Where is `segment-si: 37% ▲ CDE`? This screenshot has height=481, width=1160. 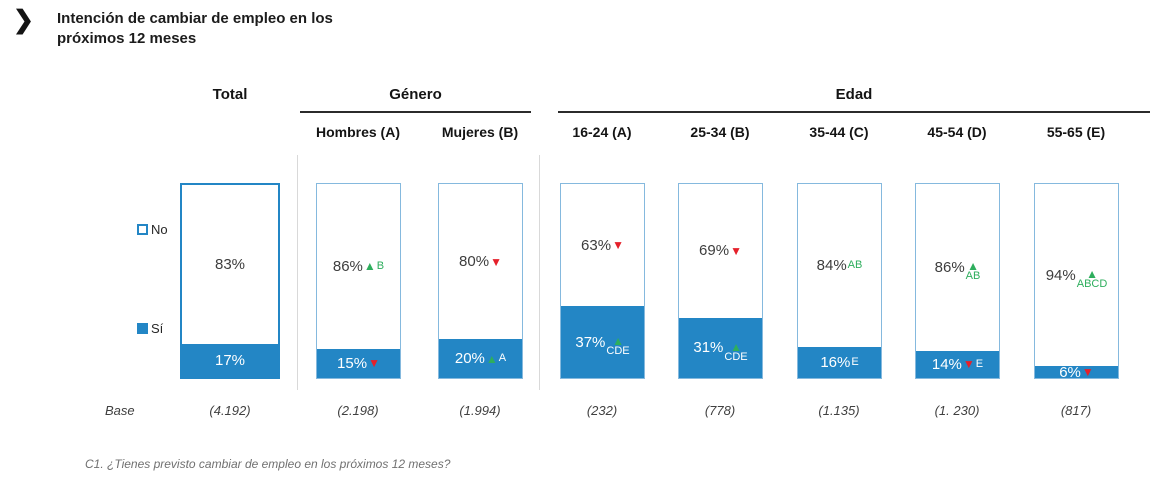 segment-si: 37% ▲ CDE is located at coordinates (602, 342).